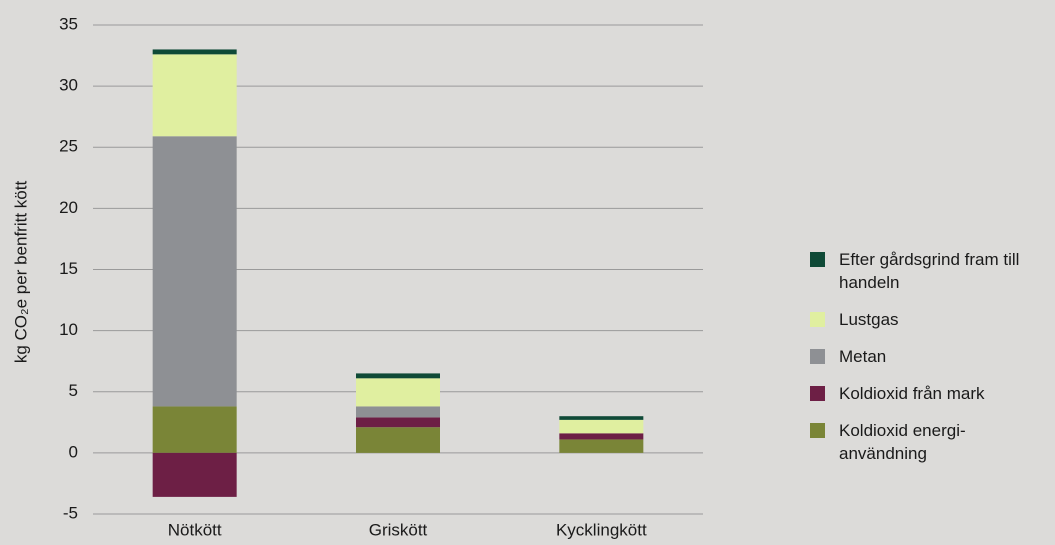 The width and height of the screenshot is (1055, 545). What do you see at coordinates (195, 529) in the screenshot?
I see `x-tick-label: Nötkött` at bounding box center [195, 529].